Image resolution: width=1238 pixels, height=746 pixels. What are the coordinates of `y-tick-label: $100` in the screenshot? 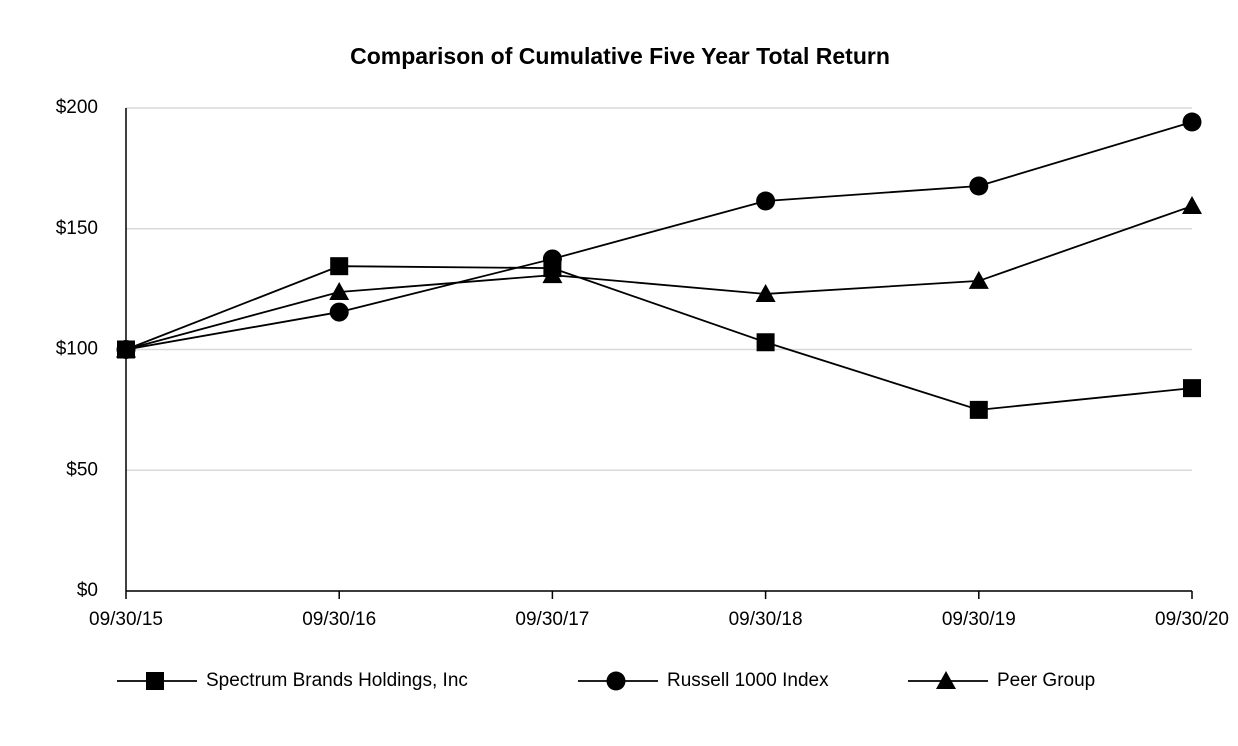 It's located at (77, 349).